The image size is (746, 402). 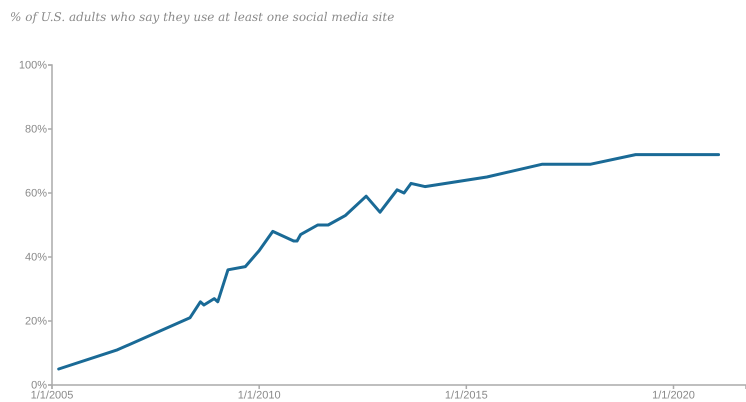 I want to click on x-tick-label: 1/1/2010, so click(x=259, y=396).